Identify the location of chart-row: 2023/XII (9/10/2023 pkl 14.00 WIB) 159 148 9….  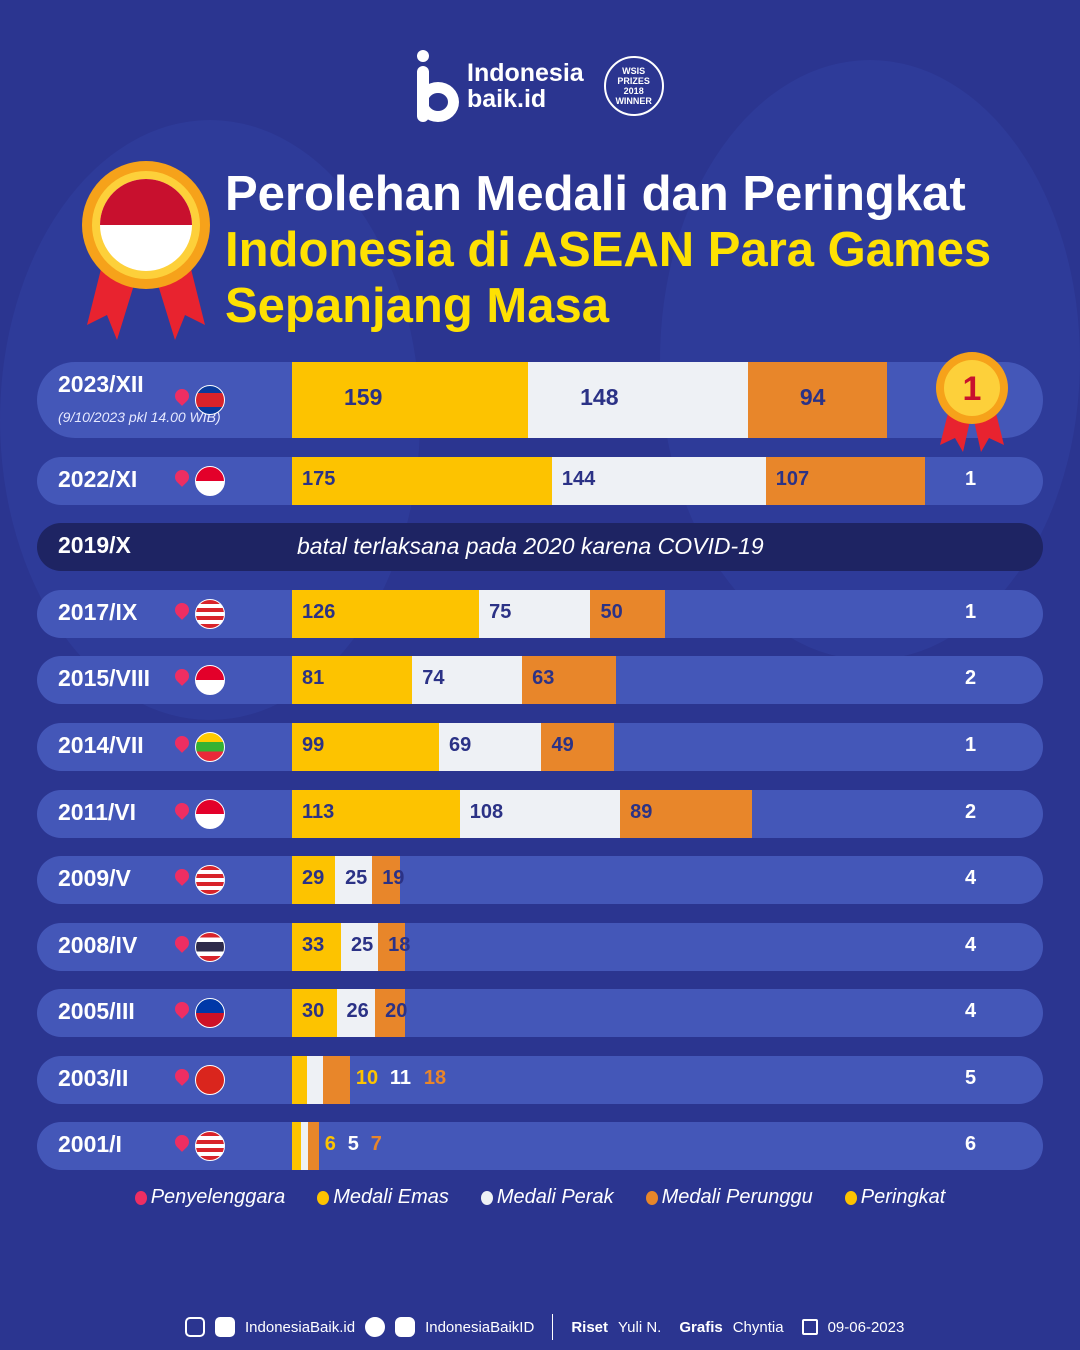
(540, 402).